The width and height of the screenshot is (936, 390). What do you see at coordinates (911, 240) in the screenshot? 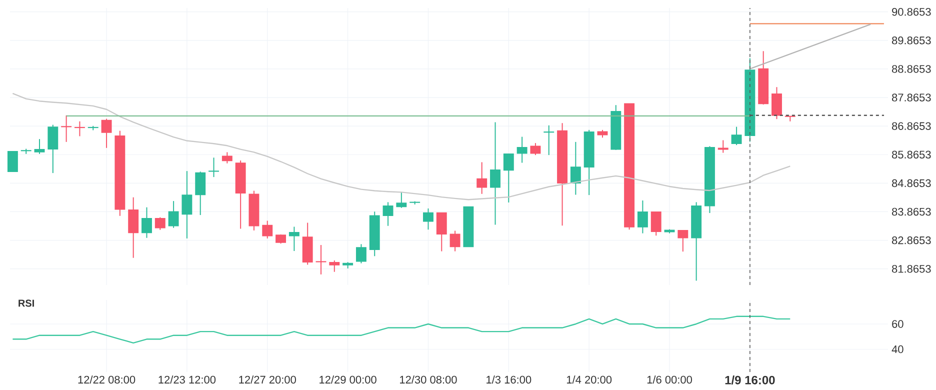
I see `y-tick-label: 82.8653` at bounding box center [911, 240].